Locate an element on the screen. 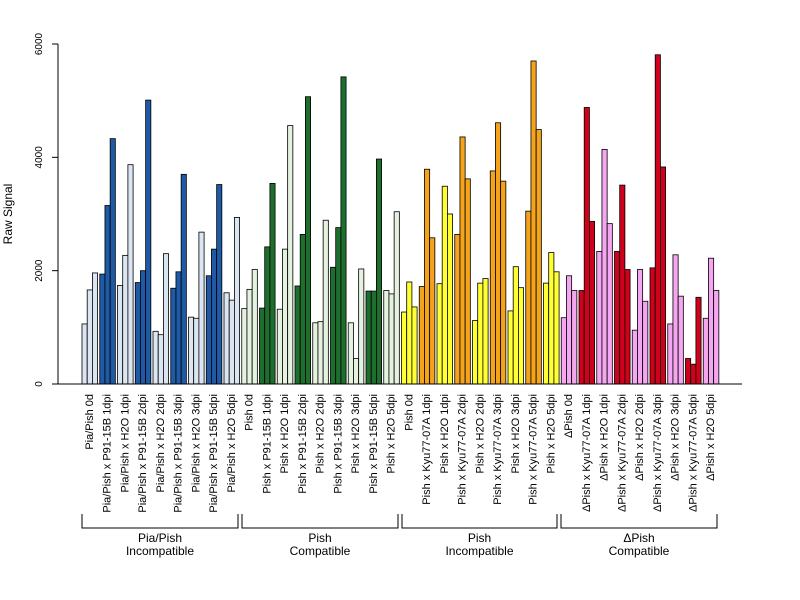  y-axis-title: Raw Signal is located at coordinates (8, 214).